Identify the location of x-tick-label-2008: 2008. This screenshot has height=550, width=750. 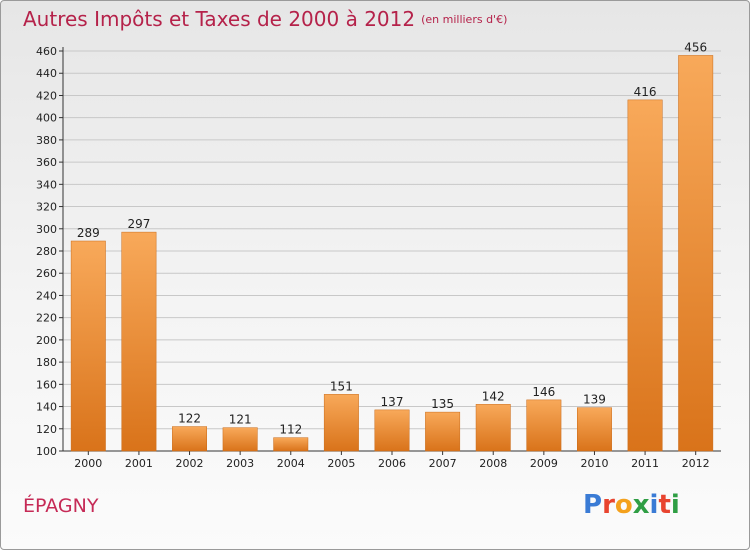
(493, 463).